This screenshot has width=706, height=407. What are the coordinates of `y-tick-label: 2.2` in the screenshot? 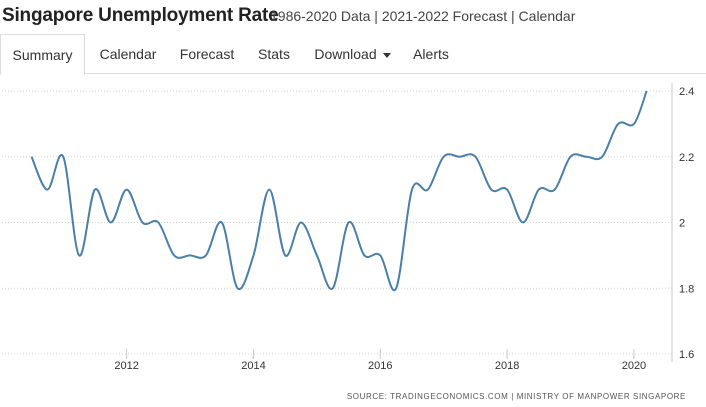 It's located at (686, 158).